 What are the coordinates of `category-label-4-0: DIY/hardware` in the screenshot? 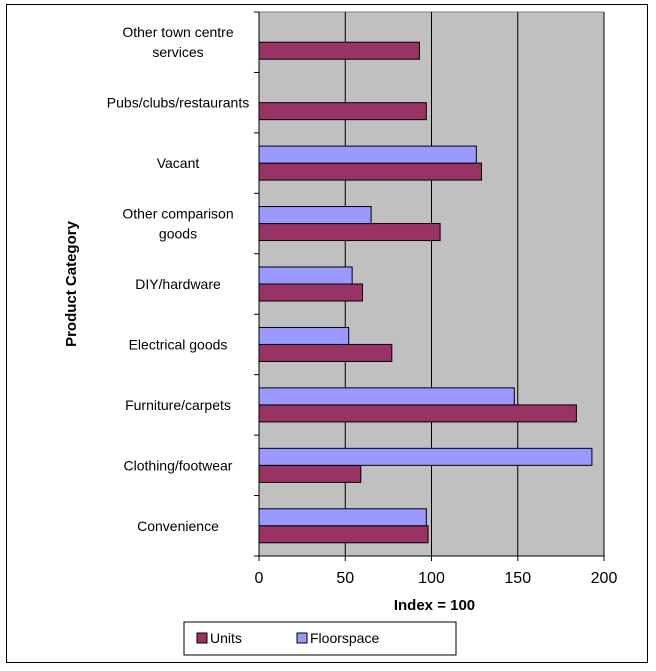 It's located at (178, 284).